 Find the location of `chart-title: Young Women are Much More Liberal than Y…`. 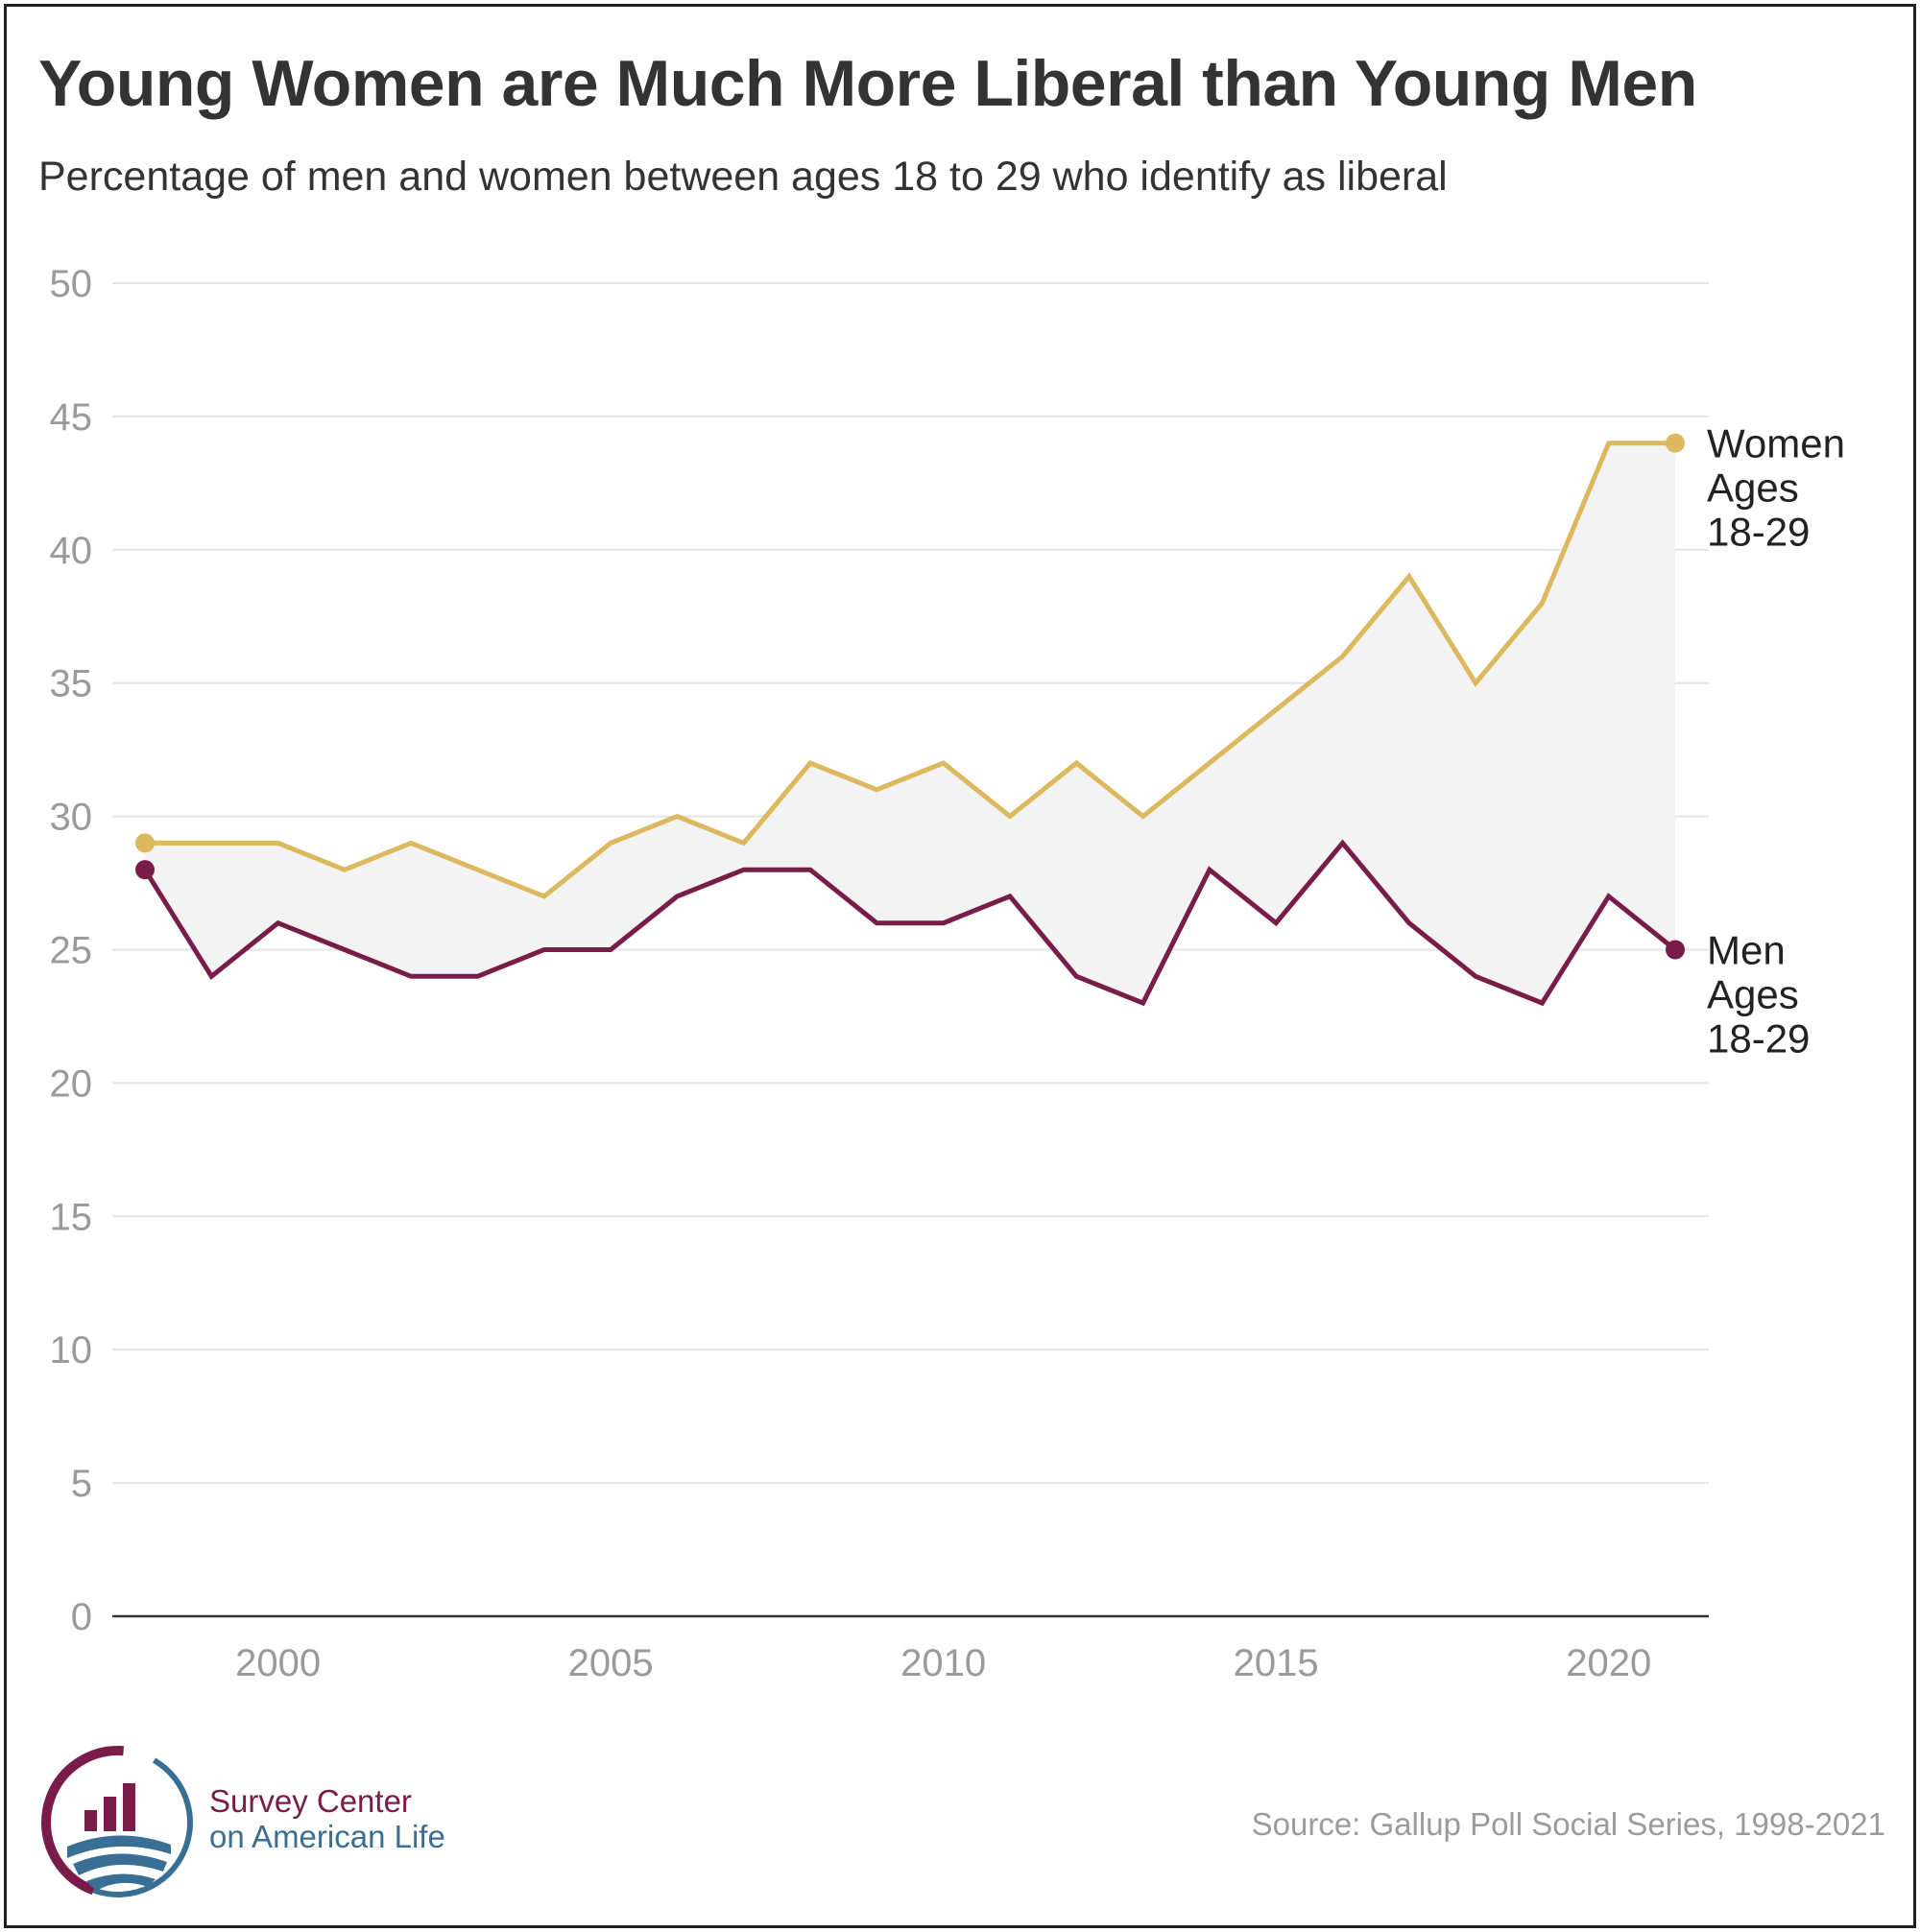

chart-title: Young Women are Much More Liberal than Y… is located at coordinates (867, 83).